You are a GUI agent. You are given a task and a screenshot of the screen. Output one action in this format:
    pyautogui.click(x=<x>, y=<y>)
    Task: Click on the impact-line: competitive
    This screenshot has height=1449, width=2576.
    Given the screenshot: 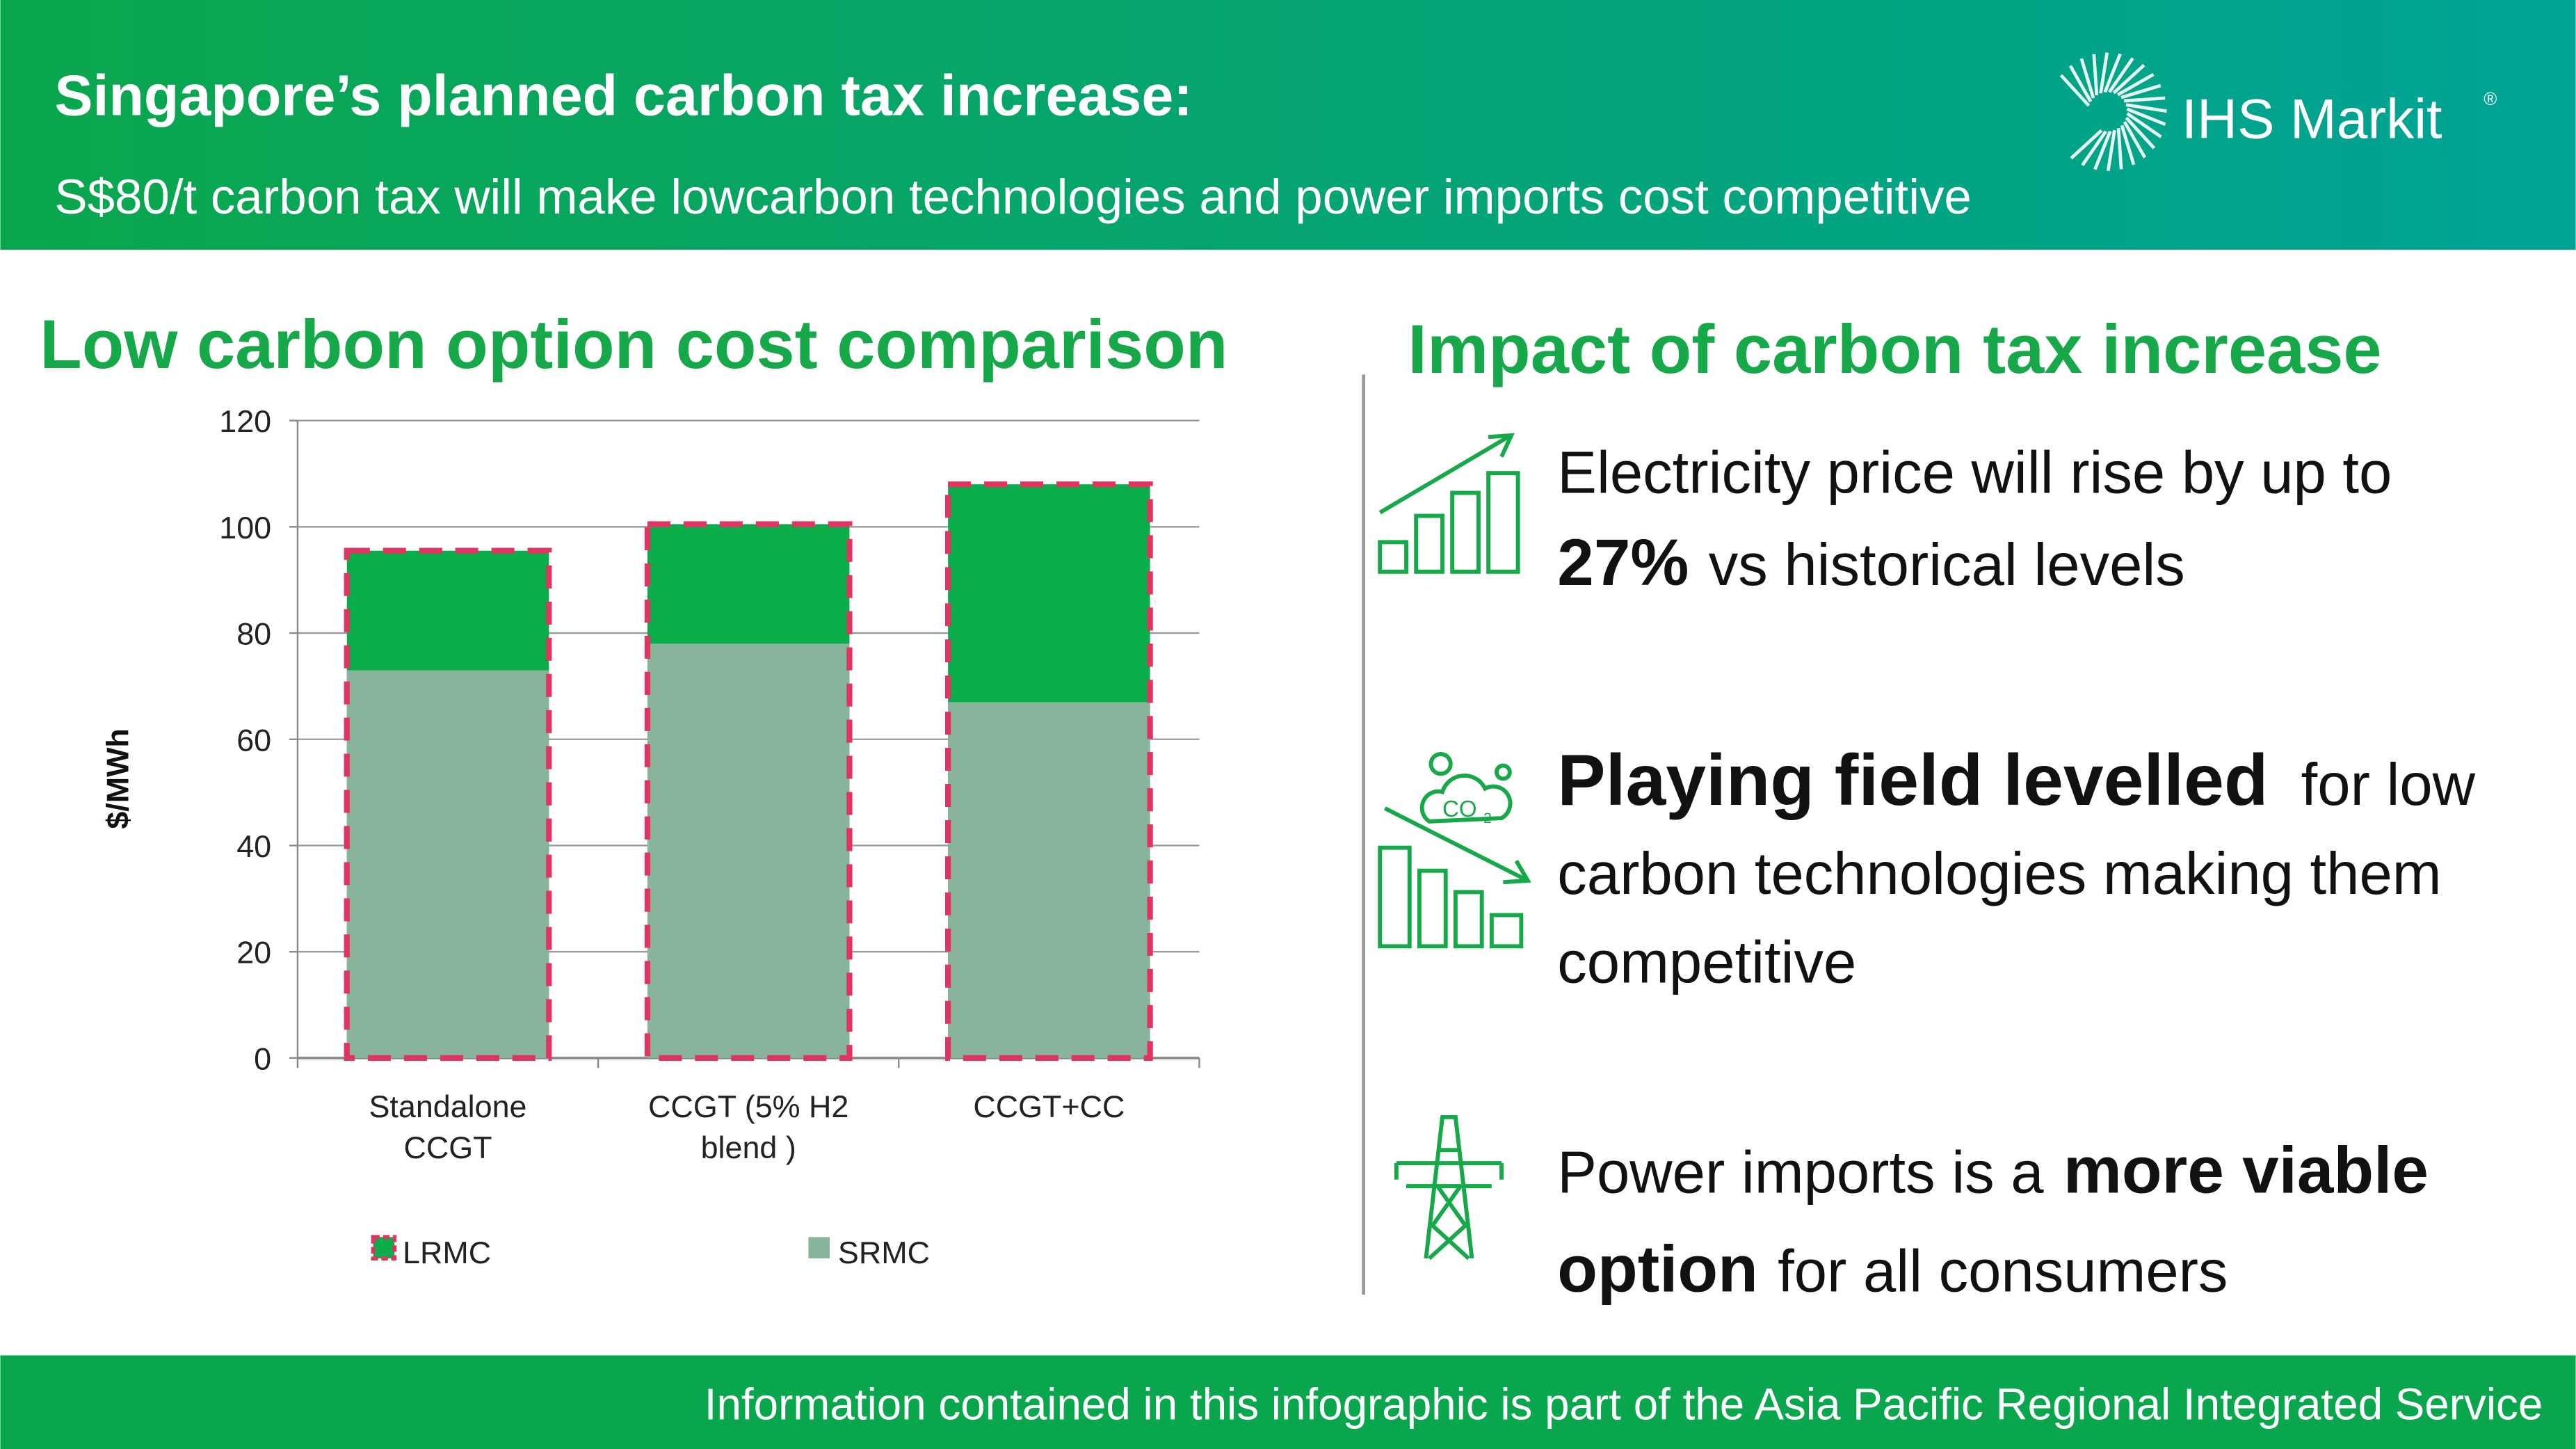 What is the action you would take?
    pyautogui.click(x=1706, y=962)
    